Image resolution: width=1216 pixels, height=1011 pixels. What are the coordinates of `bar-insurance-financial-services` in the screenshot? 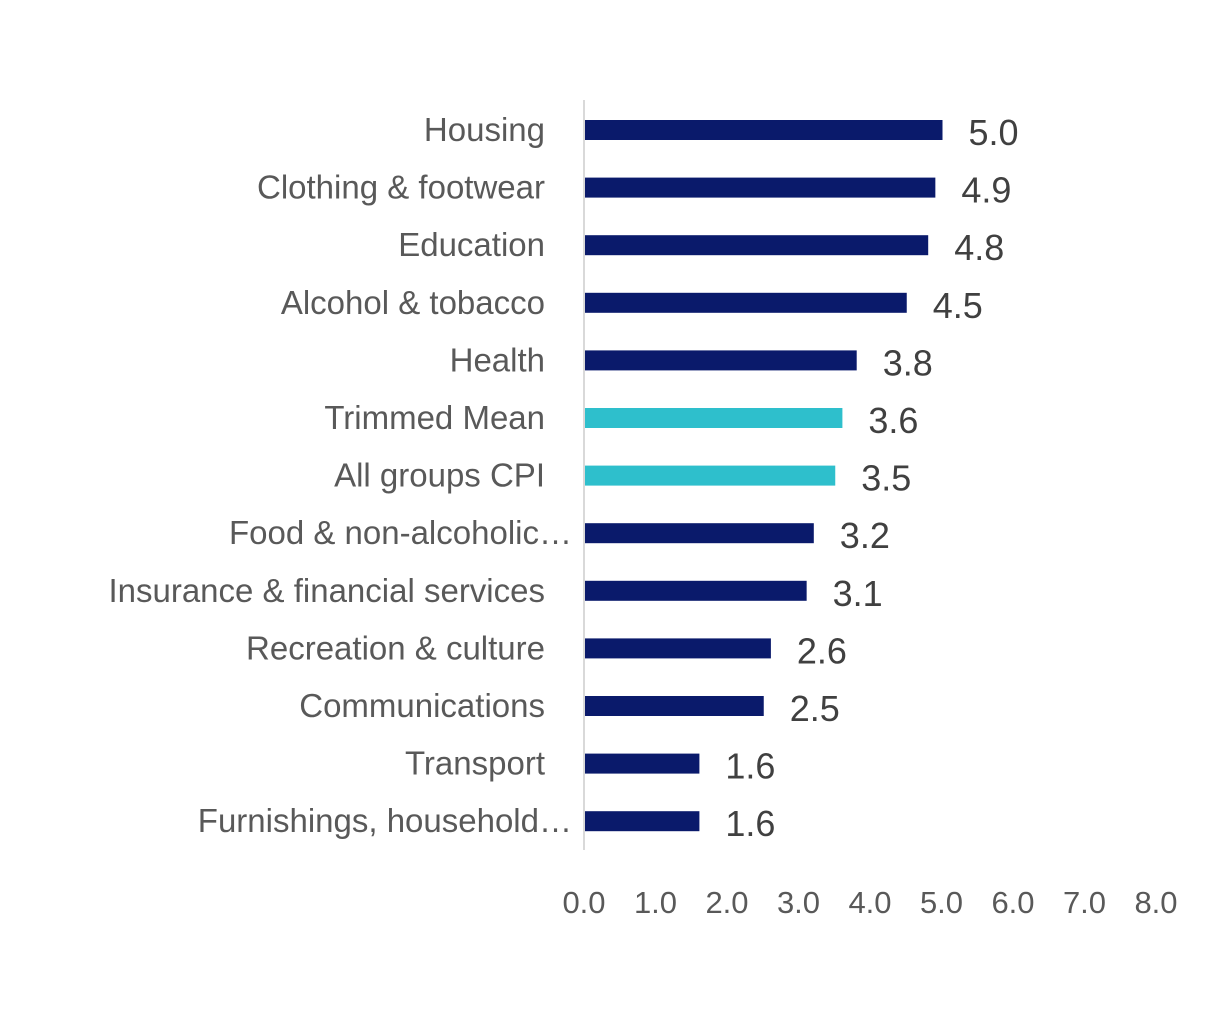 It's located at (696, 590).